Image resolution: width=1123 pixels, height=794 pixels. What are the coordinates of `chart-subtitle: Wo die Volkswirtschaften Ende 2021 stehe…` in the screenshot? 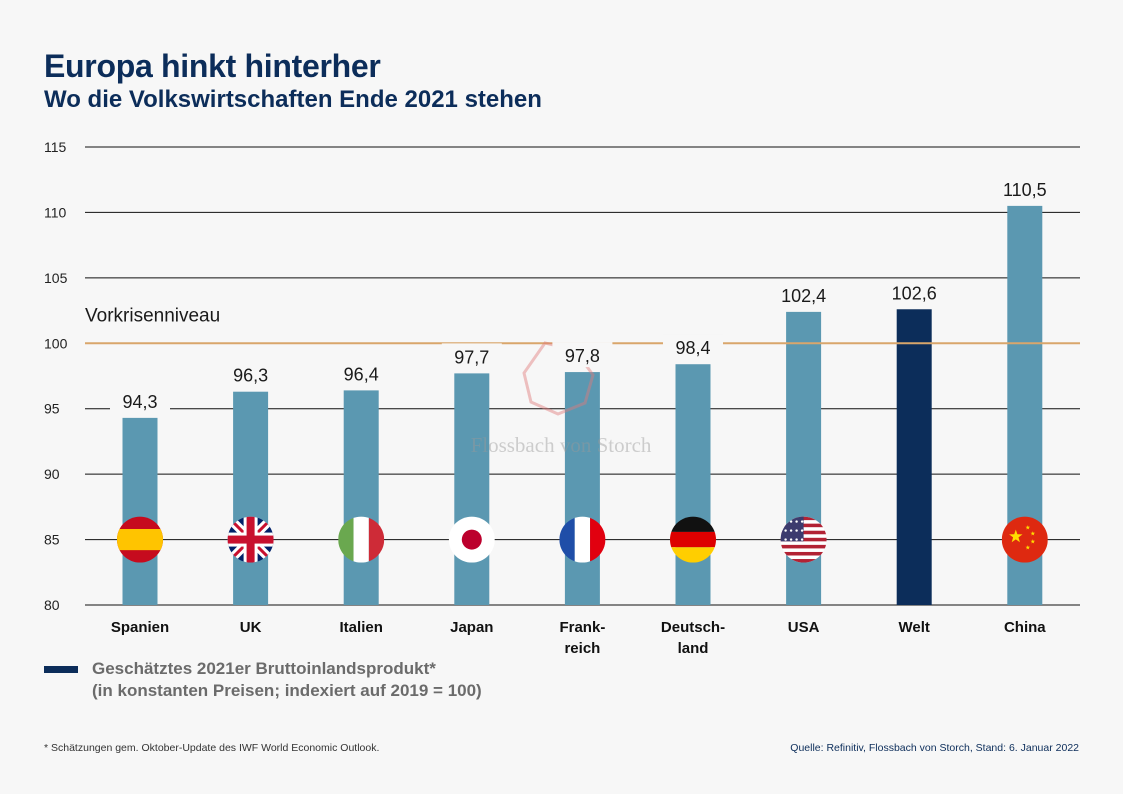 It's located at (293, 99).